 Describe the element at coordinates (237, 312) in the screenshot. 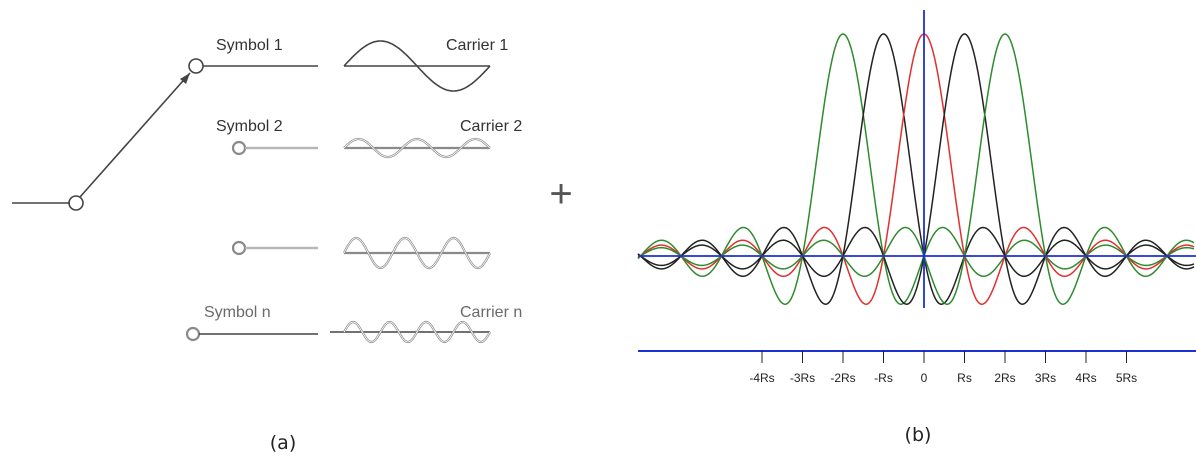

I see `symbol-n-label: Symbol n` at that location.